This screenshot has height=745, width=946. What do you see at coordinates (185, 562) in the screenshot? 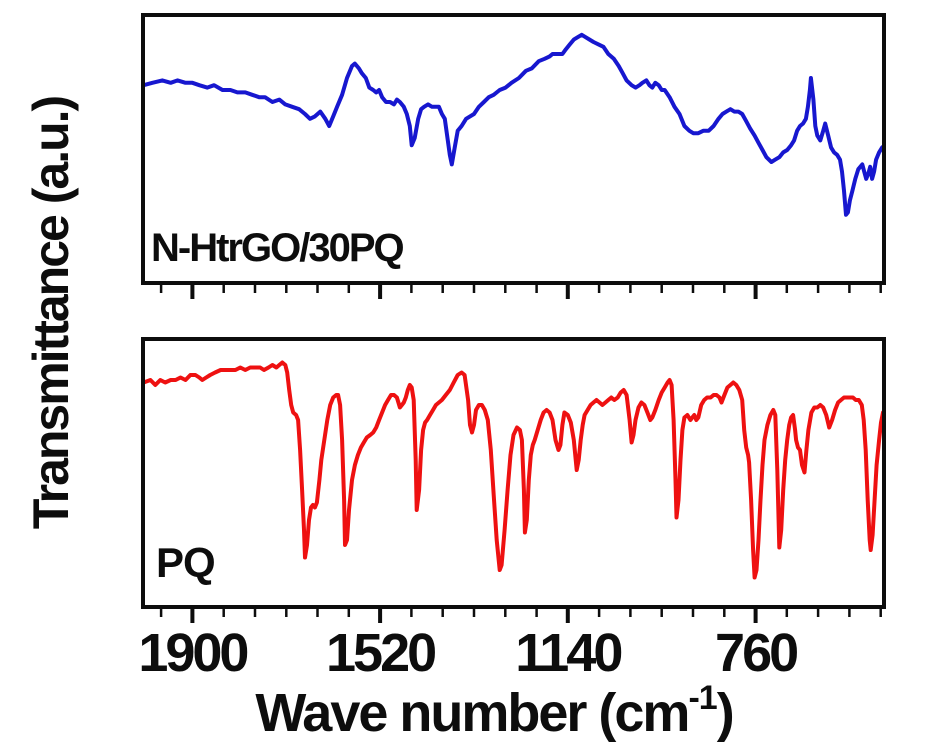
I see `bottom-panel-label: PQ` at bounding box center [185, 562].